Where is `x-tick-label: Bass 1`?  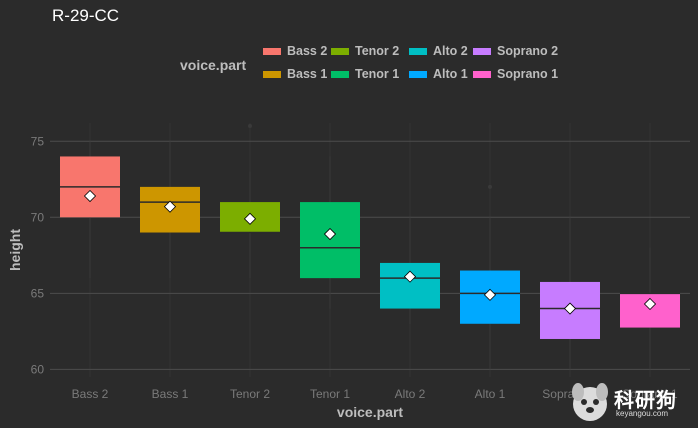 x-tick-label: Bass 1 is located at coordinates (170, 394).